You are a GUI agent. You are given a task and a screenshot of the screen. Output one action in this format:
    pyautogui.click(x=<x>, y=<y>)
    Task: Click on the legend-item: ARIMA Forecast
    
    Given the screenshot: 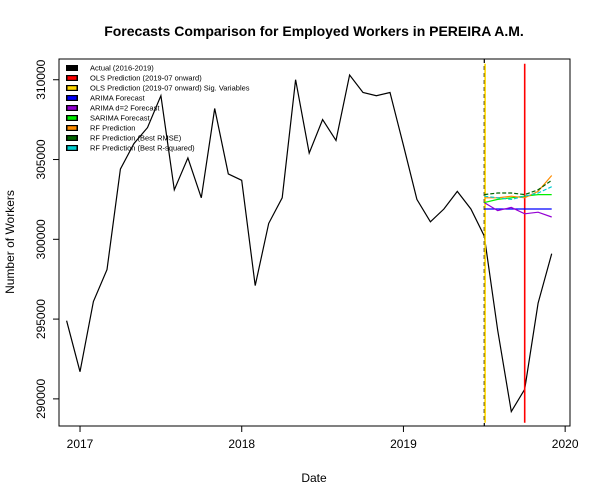 What is the action you would take?
    pyautogui.click(x=106, y=98)
    